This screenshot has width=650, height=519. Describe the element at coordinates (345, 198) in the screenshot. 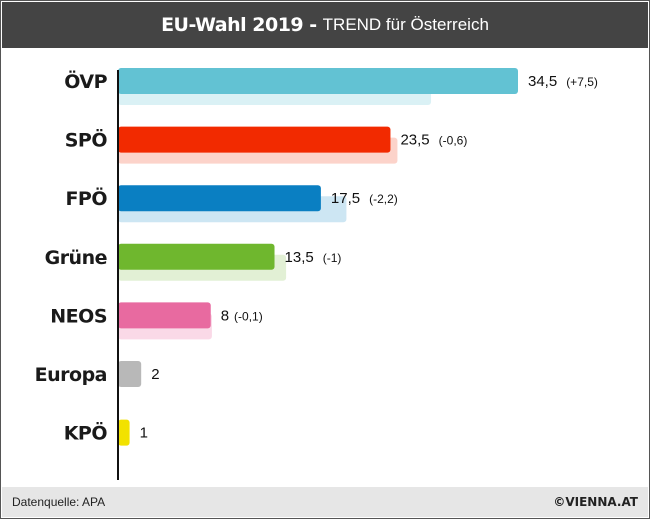

I see `value-label-fpoe: 17,5` at that location.